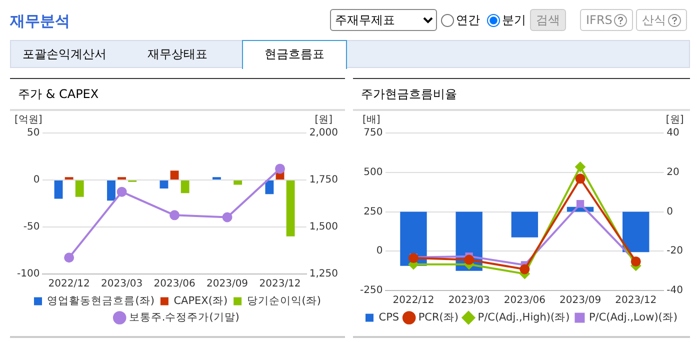 This screenshot has width=697, height=342. I want to click on y2-tick-label: 1,750, so click(323, 180).